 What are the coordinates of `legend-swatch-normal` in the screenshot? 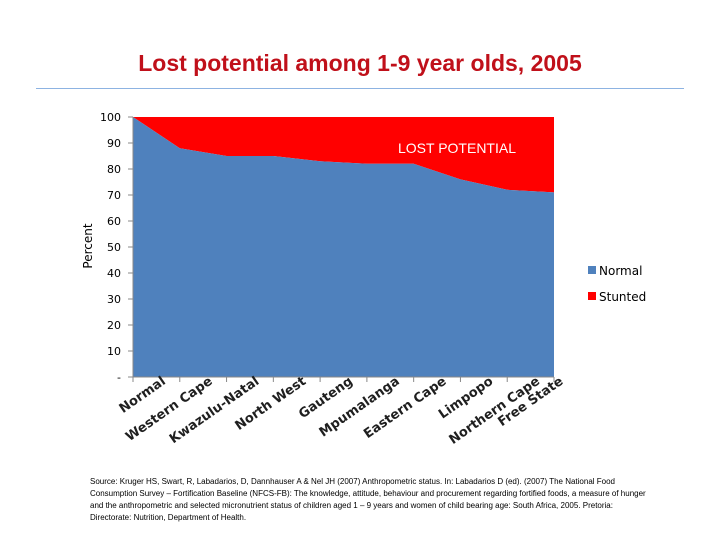 It's located at (592, 270).